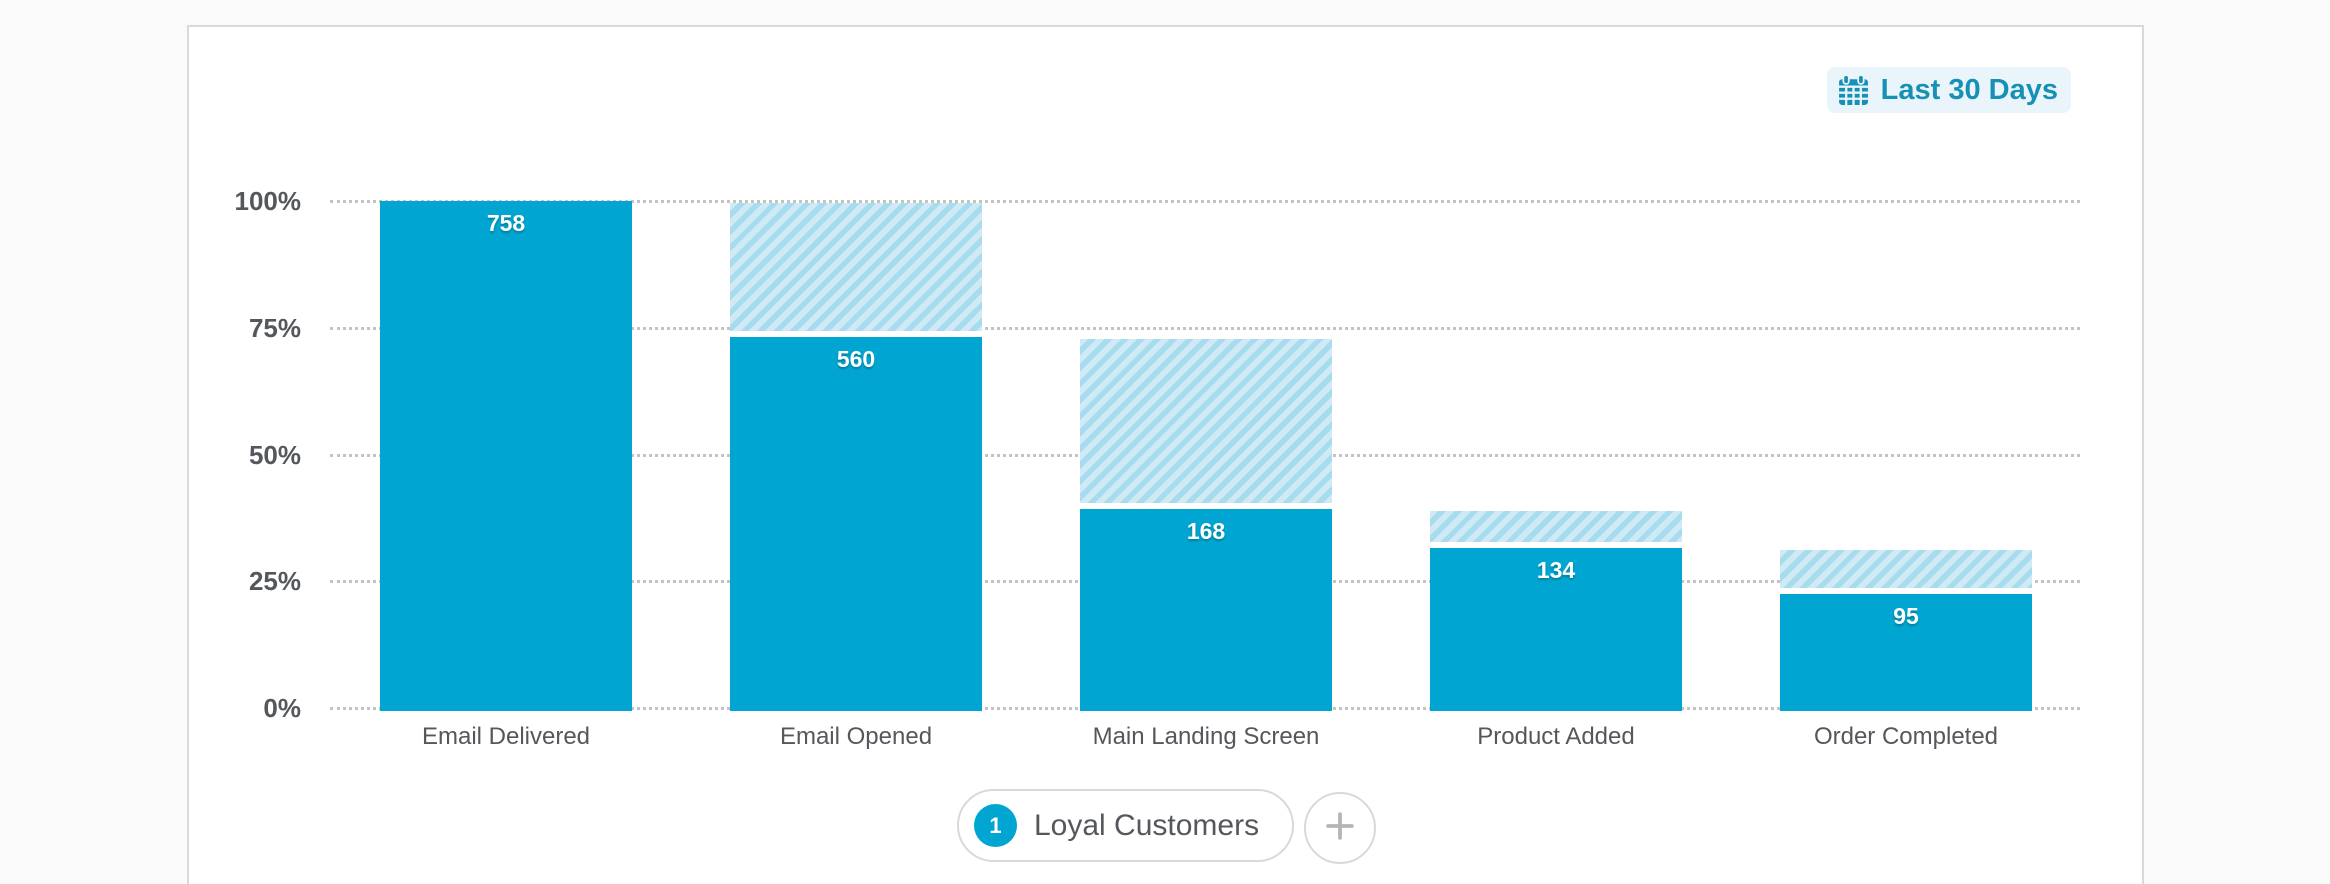 This screenshot has width=2330, height=884. What do you see at coordinates (506, 456) in the screenshot?
I see `bar-email-delivered` at bounding box center [506, 456].